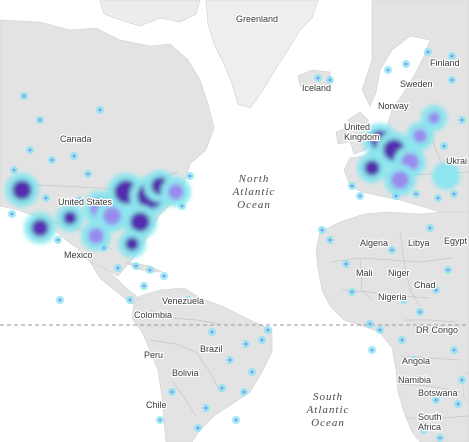 The width and height of the screenshot is (469, 442). Describe the element at coordinates (290, 301) in the screenshot. I see `ocean-labels: North Atlantic Ocean South Atlantic Ocean` at that location.